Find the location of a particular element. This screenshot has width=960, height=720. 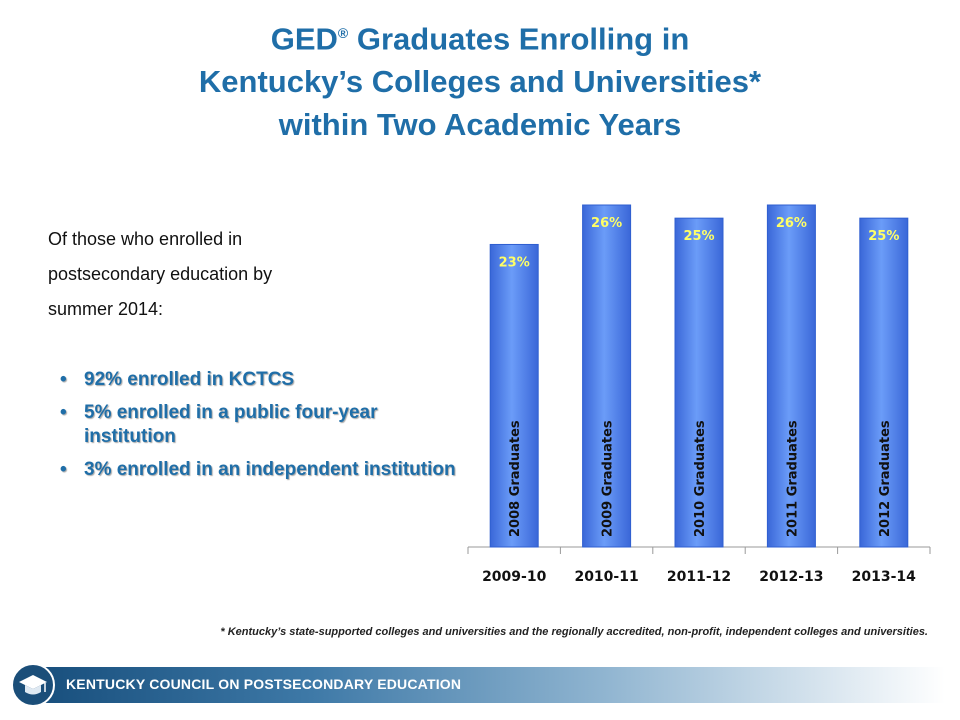

title-line-1: GED® Graduates Enrolling in is located at coordinates (480, 36).